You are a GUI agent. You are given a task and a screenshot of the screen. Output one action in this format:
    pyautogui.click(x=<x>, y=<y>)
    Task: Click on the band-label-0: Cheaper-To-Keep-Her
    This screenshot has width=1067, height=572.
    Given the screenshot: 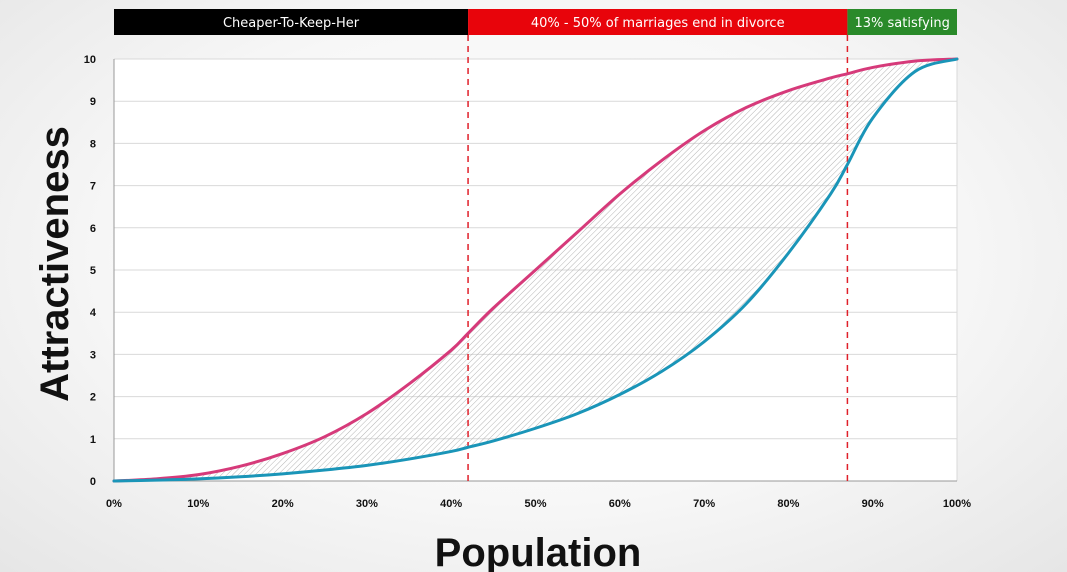 What is the action you would take?
    pyautogui.click(x=291, y=23)
    